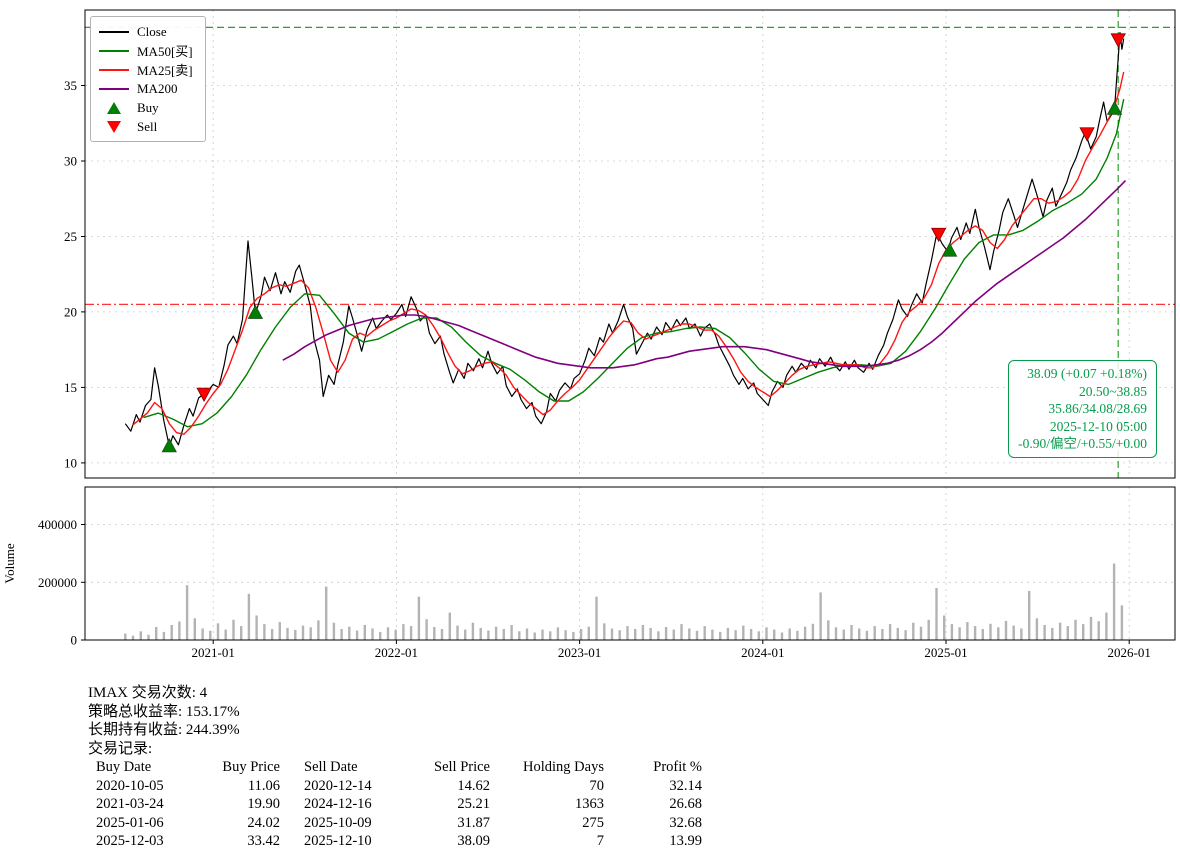  Describe the element at coordinates (70, 387) in the screenshot. I see `svg-text: 15` at that location.